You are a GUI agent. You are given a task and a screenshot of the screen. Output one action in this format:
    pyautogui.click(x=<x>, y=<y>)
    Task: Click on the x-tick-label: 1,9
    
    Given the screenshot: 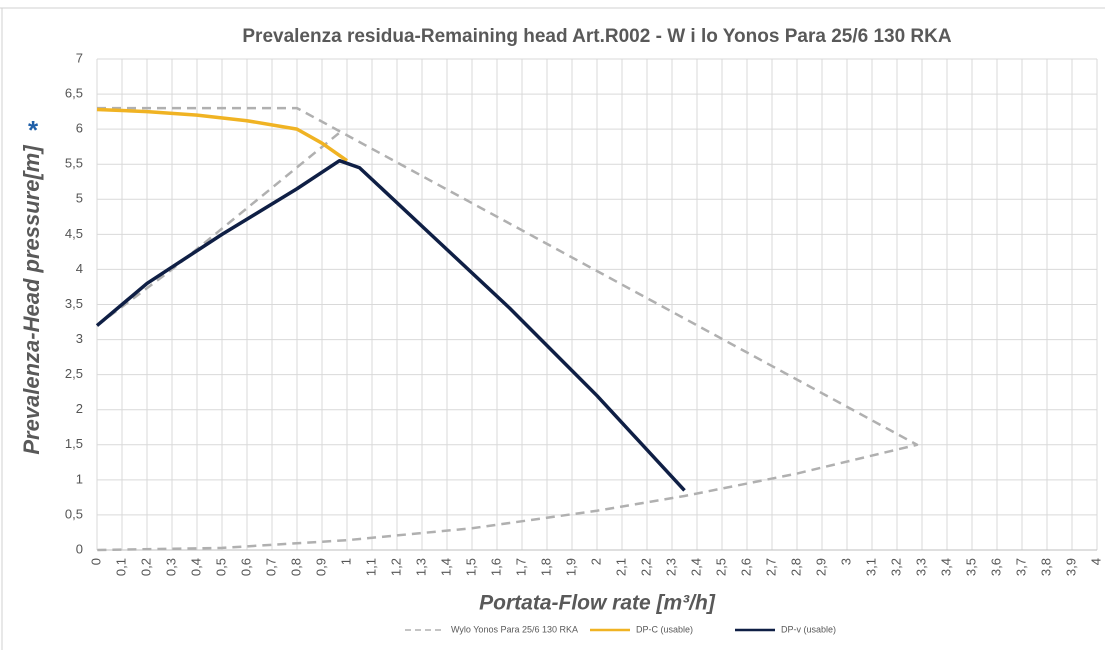 What is the action you would take?
    pyautogui.click(x=570, y=567)
    